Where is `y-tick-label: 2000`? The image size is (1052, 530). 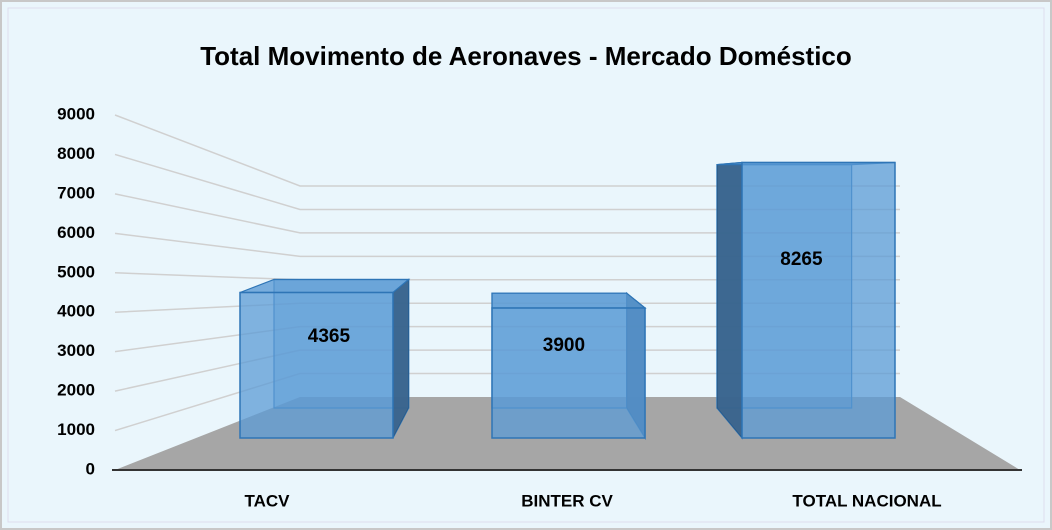 y-tick-label: 2000 is located at coordinates (76, 390).